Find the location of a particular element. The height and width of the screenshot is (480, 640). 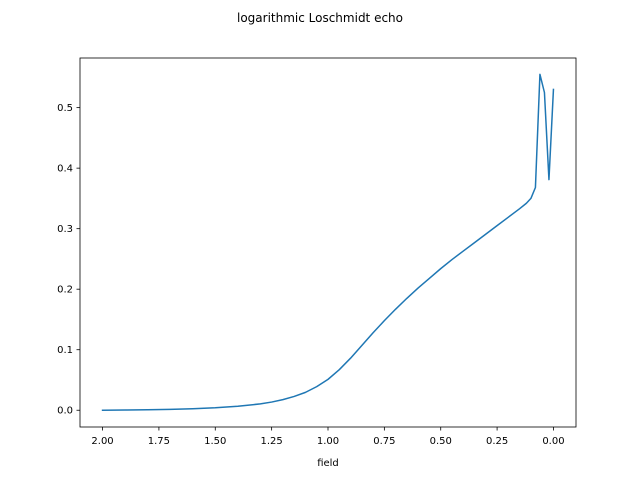

x-tick-label: 0.25 is located at coordinates (497, 441).